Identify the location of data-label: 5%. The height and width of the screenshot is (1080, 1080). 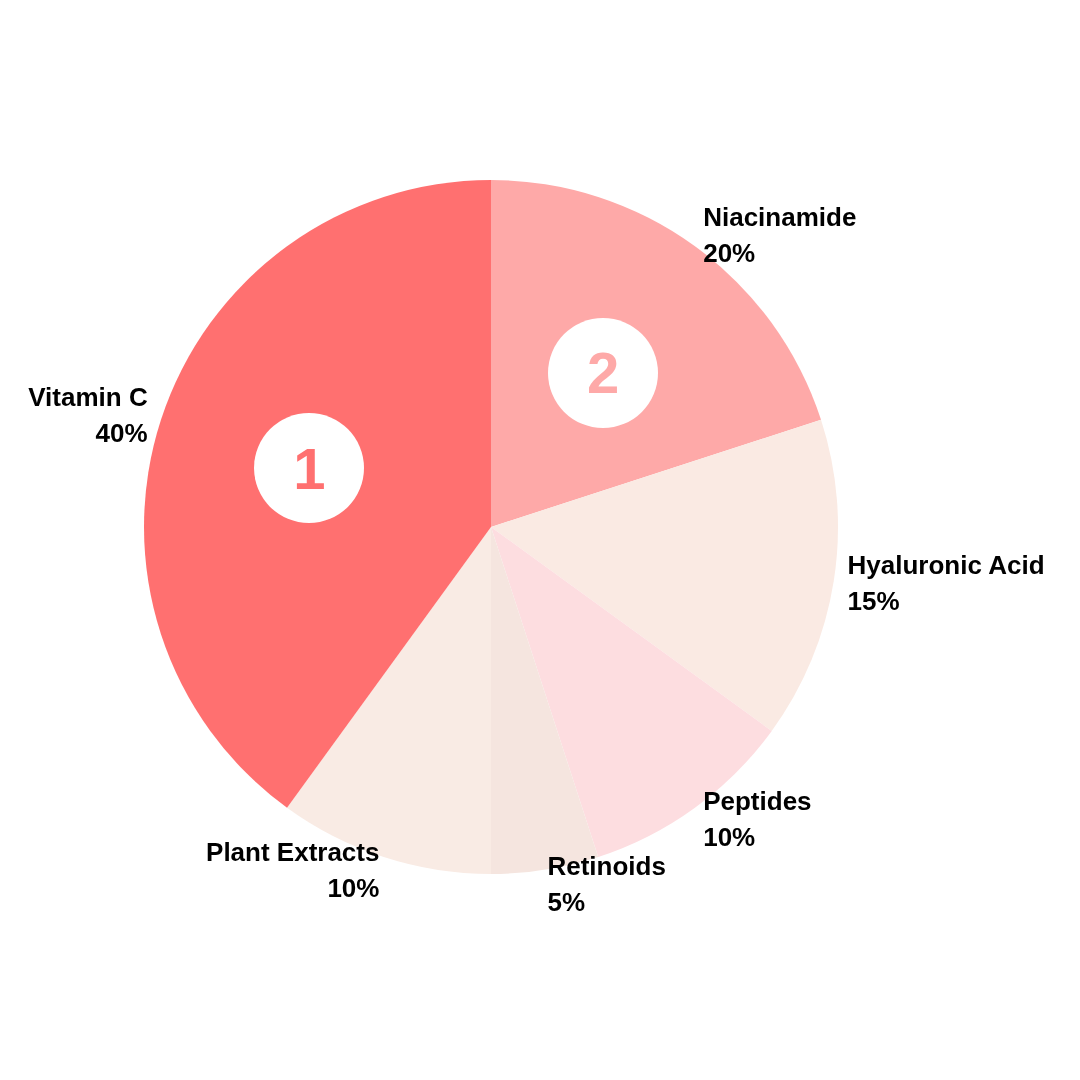
(566, 901).